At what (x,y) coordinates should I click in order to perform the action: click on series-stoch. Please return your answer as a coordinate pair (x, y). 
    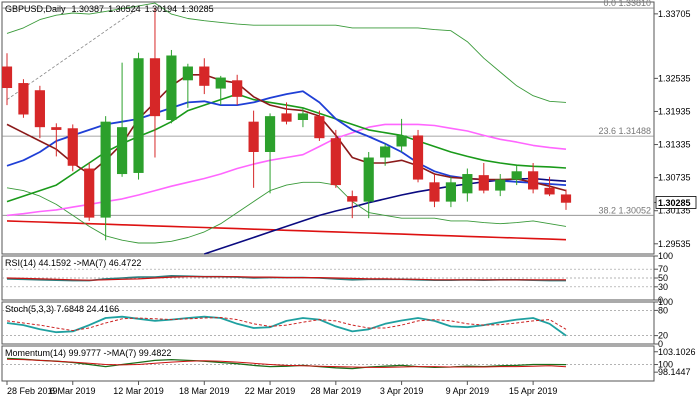
    Looking at the image, I should click on (286, 326).